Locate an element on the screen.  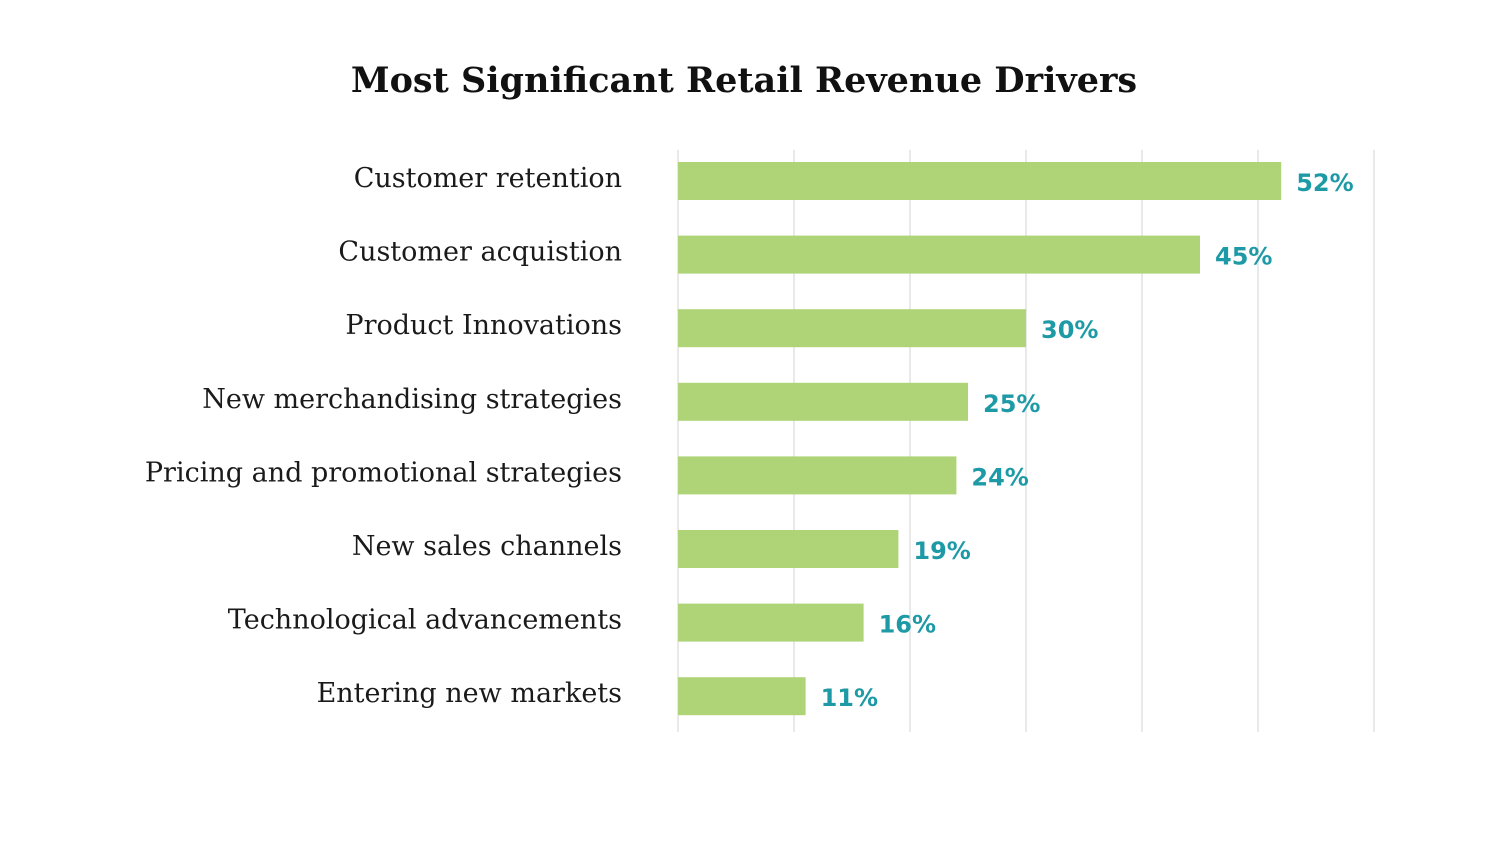
category-label: Technological advancements is located at coordinates (425, 620).